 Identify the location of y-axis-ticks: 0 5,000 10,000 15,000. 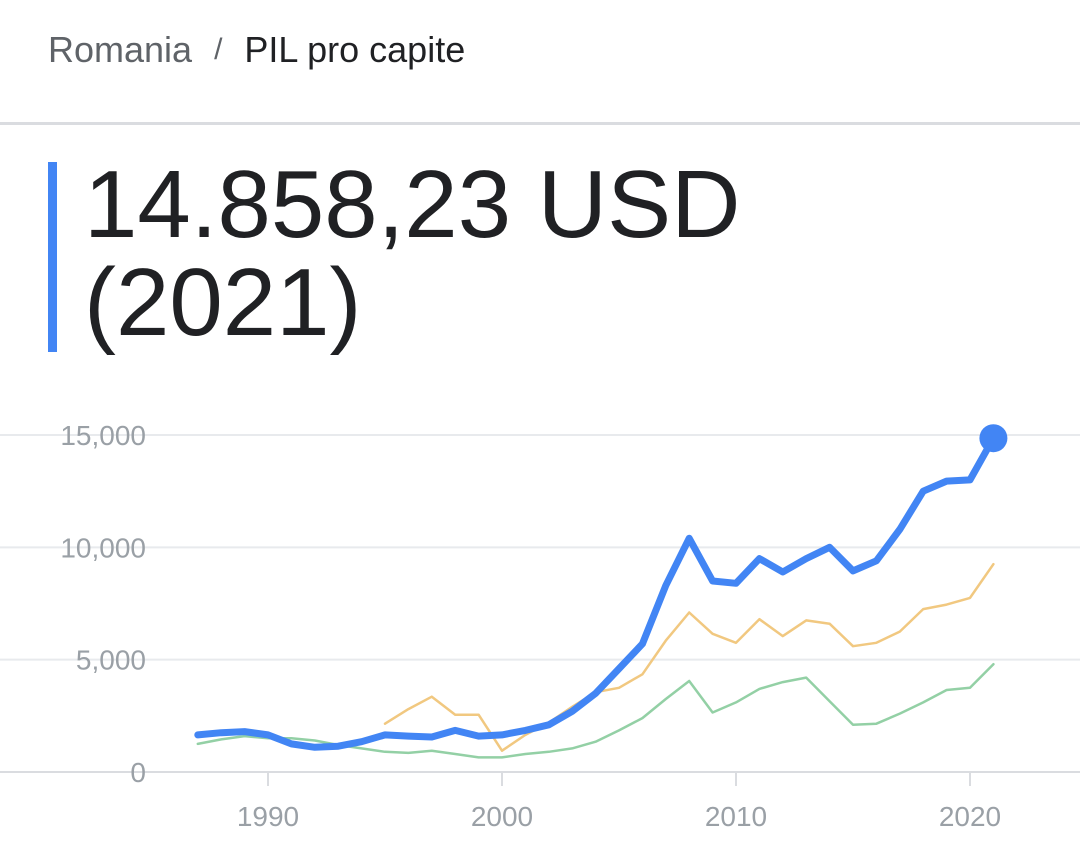
(103, 604).